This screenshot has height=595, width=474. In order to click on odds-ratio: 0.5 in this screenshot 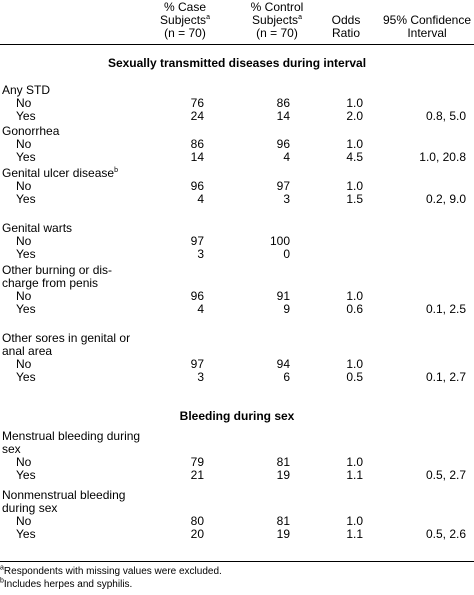, I will do `click(354, 377)`.